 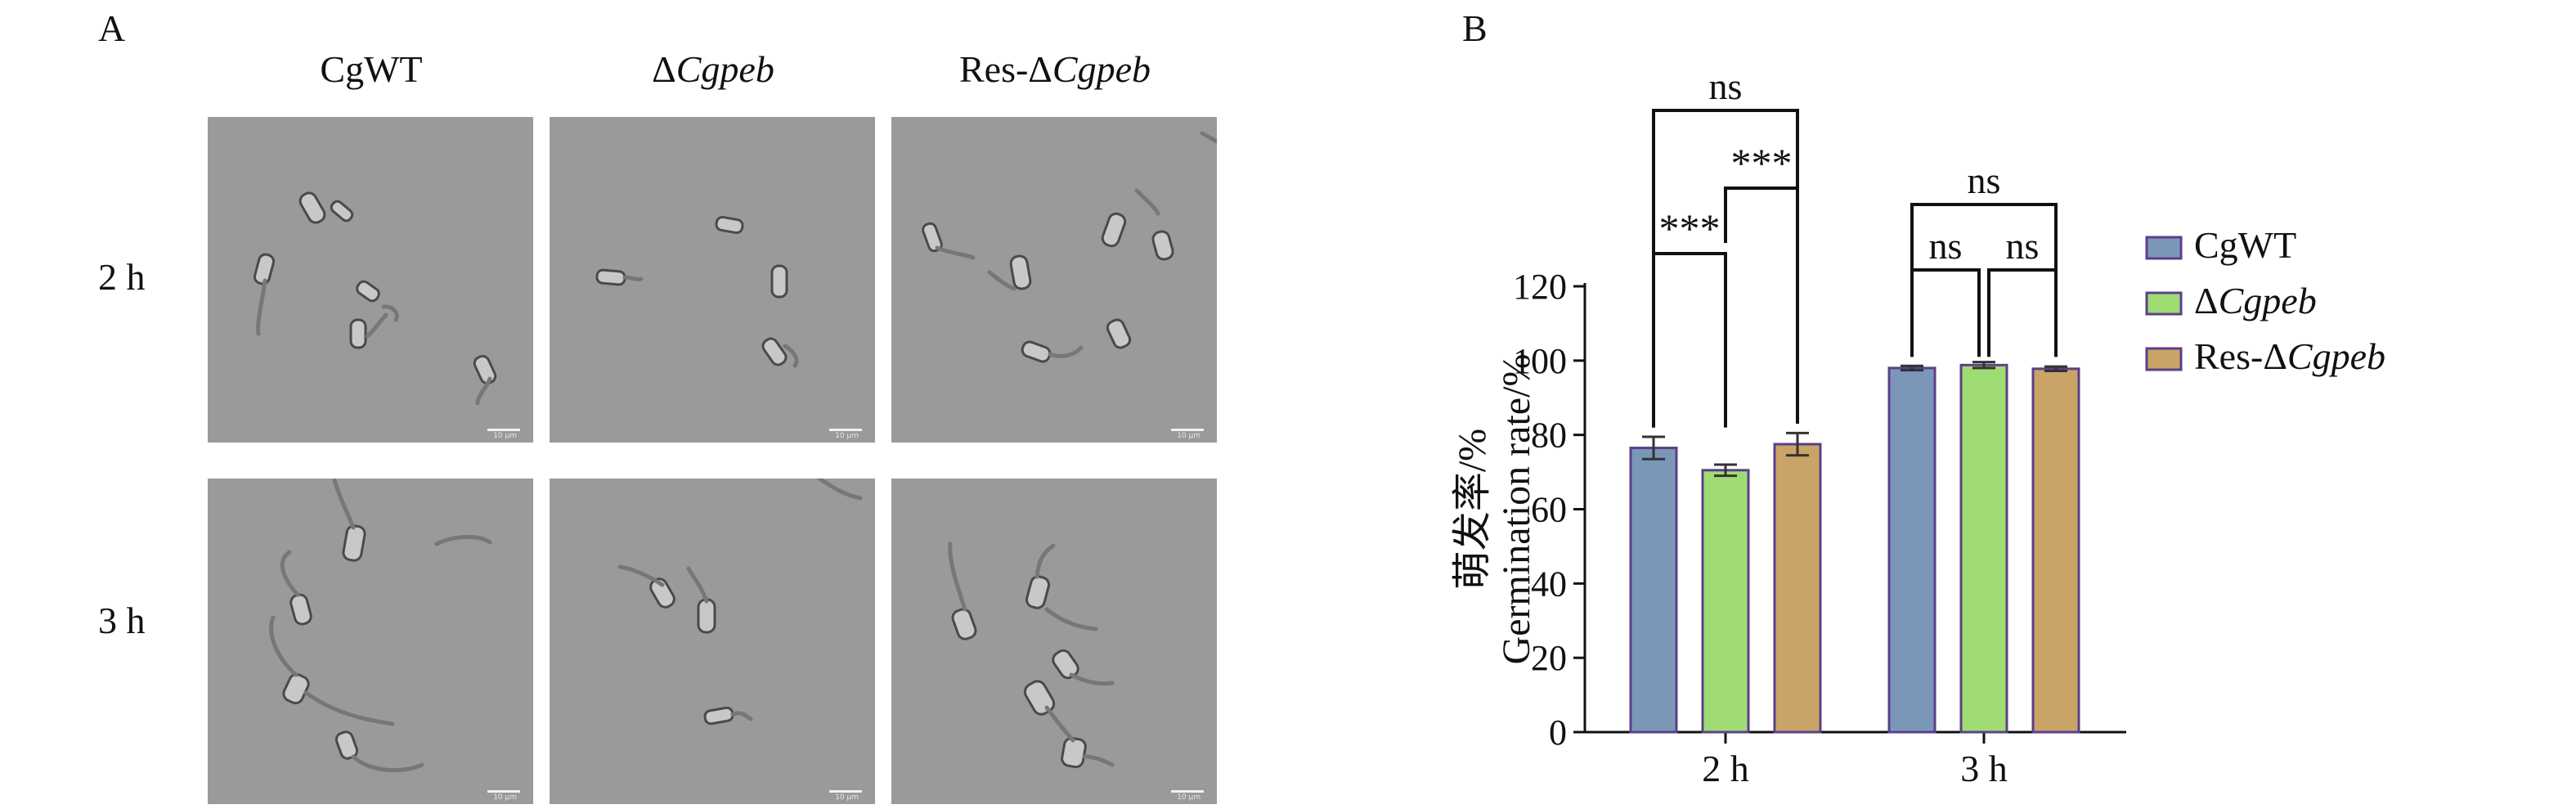 What do you see at coordinates (1549, 658) in the screenshot?
I see `y-tick-label: 20` at bounding box center [1549, 658].